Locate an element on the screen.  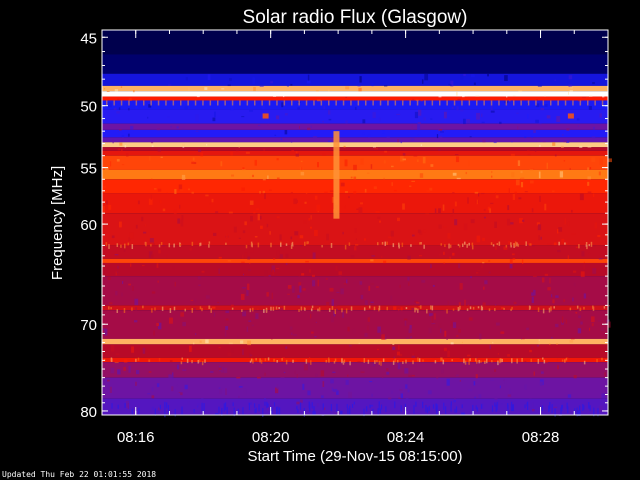
y-tick-label: 70 is located at coordinates (88, 325).